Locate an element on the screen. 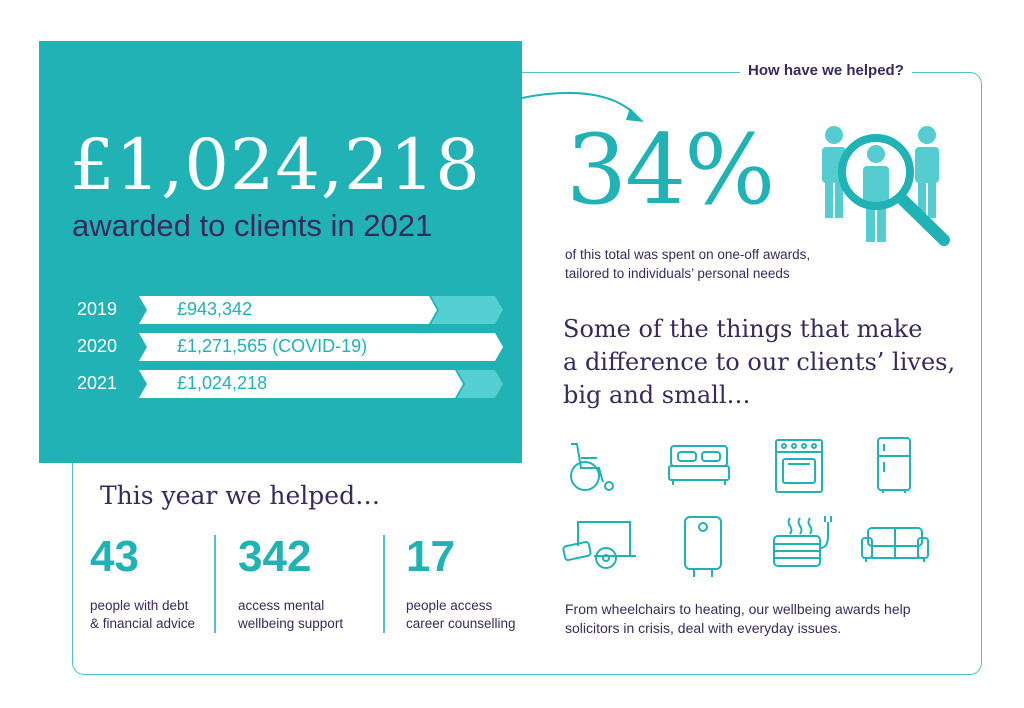  oven-icon is located at coordinates (799, 466).